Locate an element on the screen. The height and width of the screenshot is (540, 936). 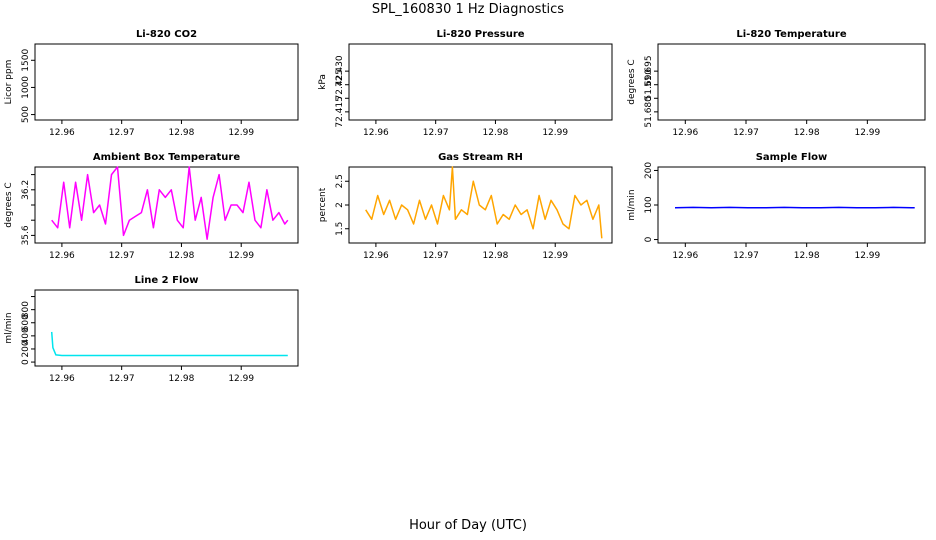
panel-title: Line 2 Flow is located at coordinates (167, 280).